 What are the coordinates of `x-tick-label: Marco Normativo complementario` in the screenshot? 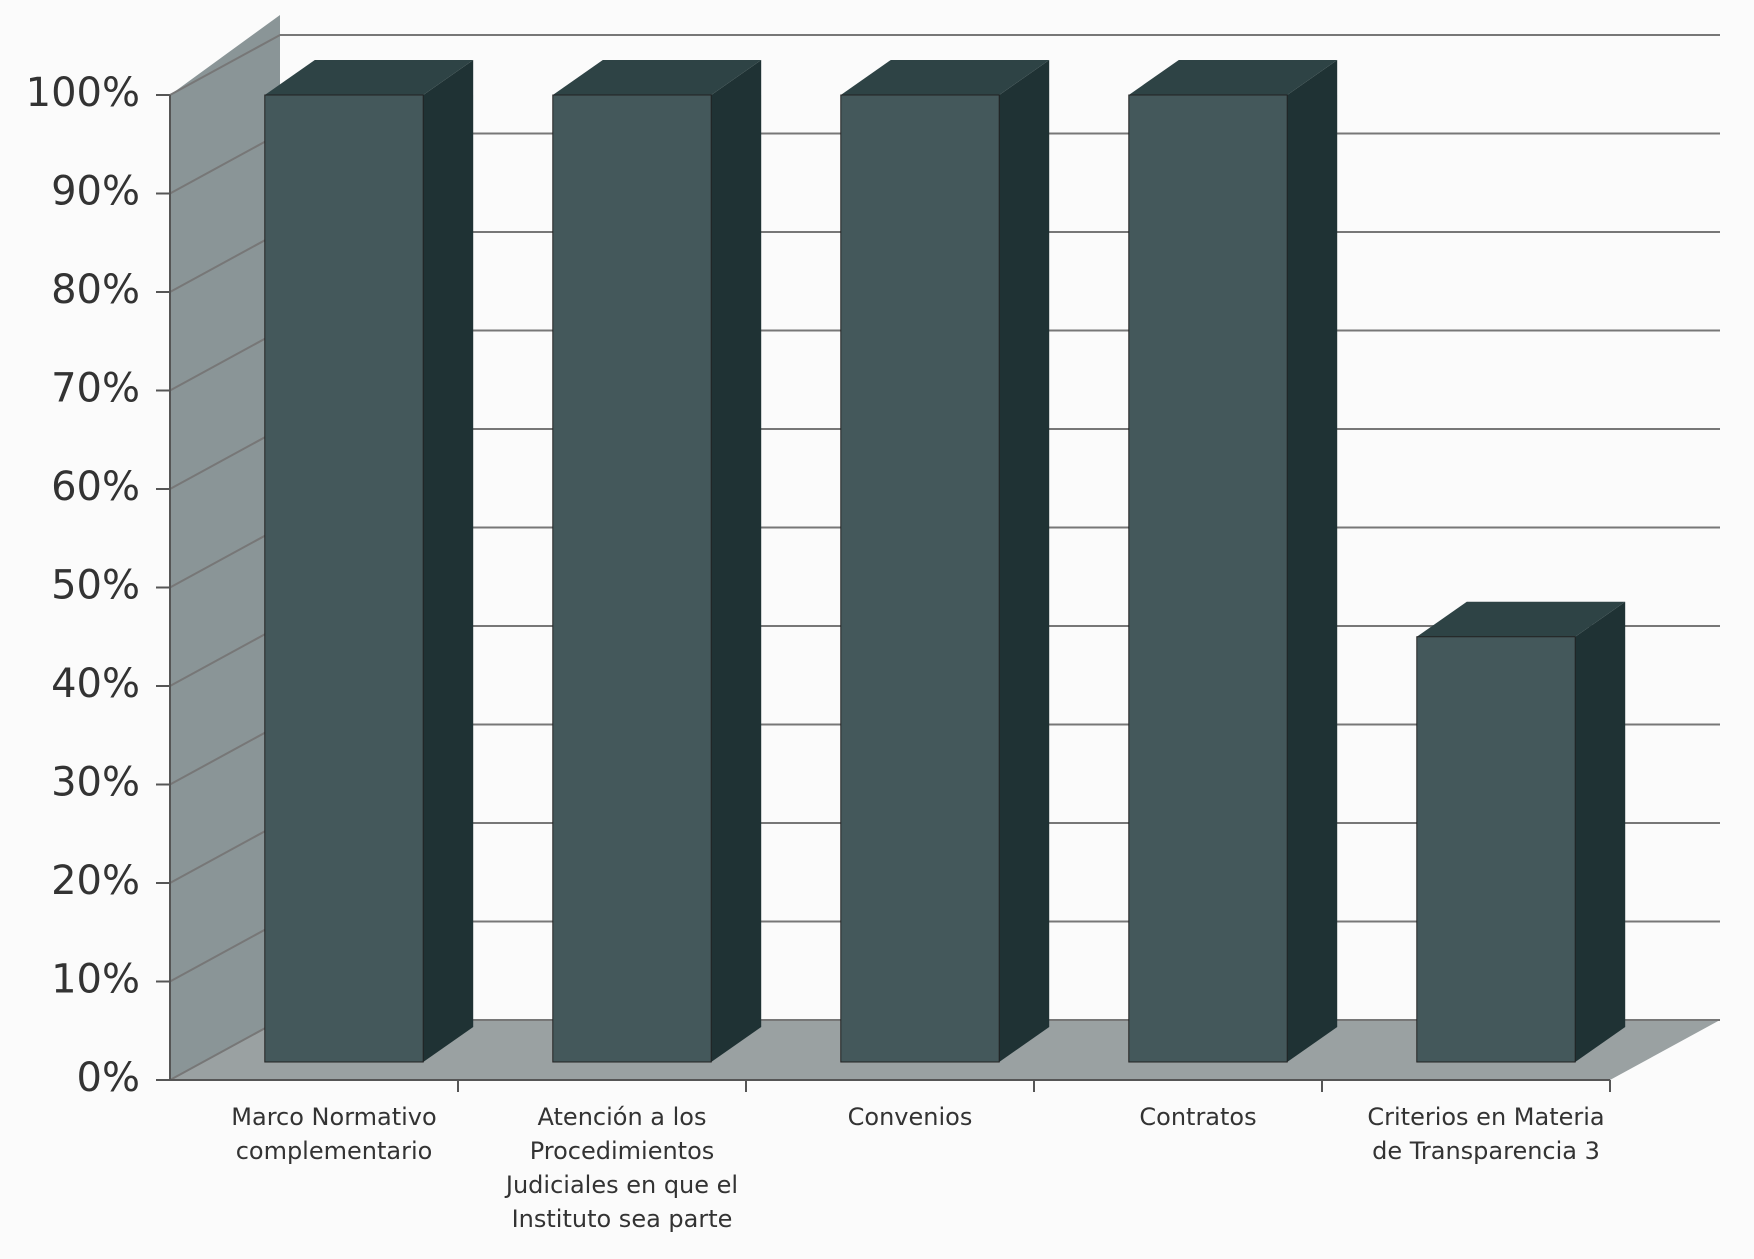 It's located at (334, 1134).